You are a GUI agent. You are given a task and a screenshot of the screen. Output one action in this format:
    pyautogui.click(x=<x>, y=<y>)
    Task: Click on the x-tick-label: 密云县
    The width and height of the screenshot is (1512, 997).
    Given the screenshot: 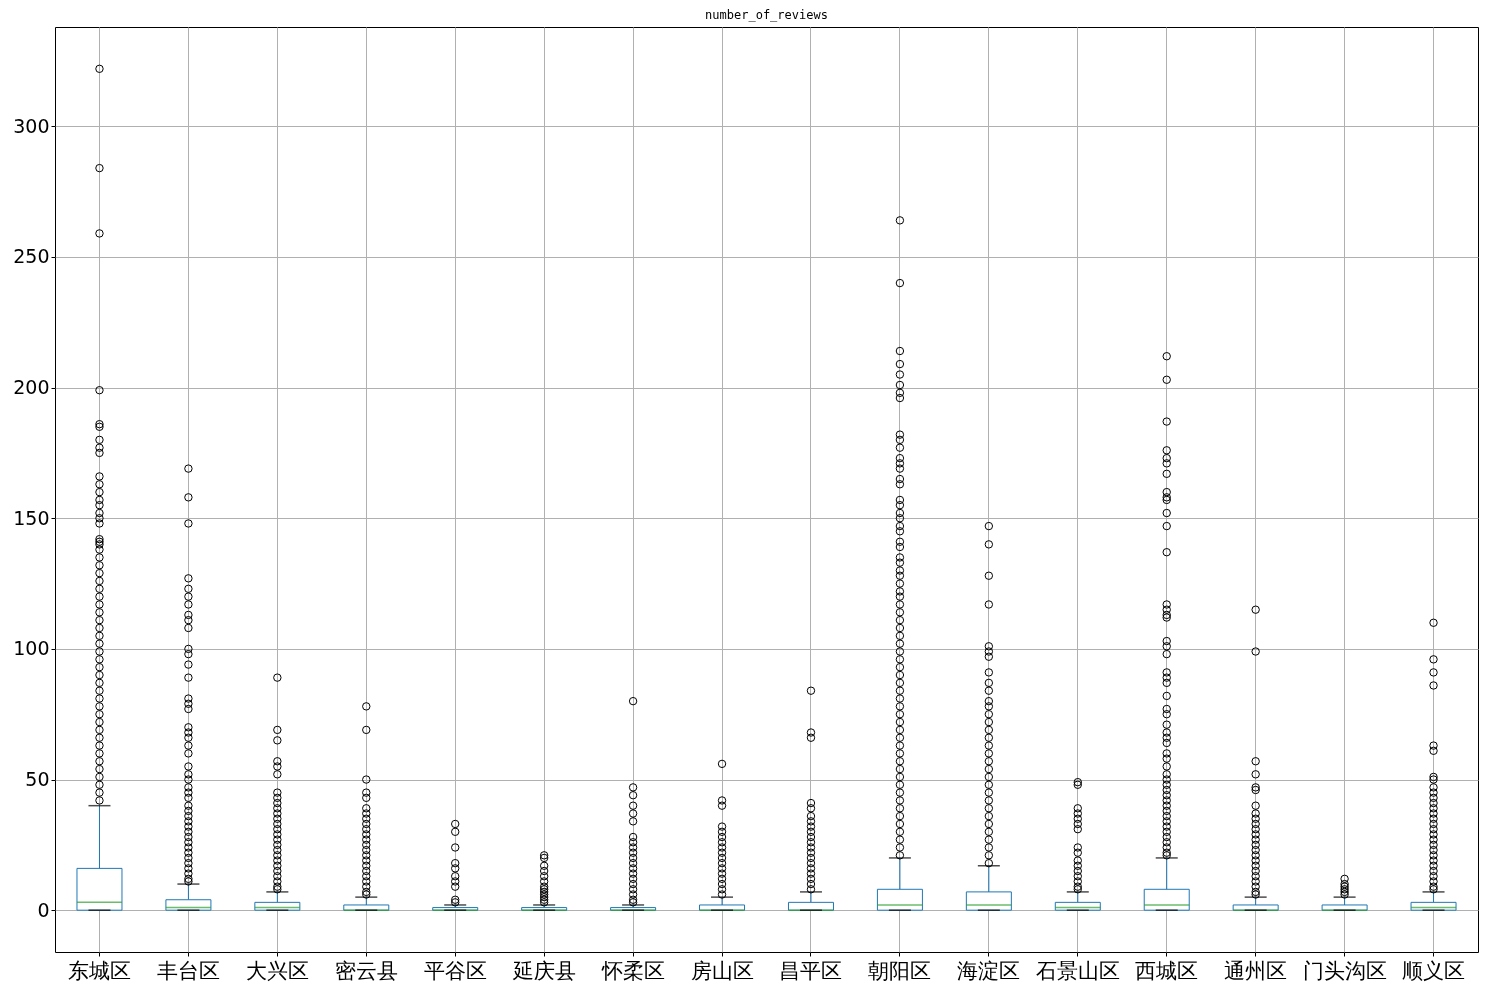 What is the action you would take?
    pyautogui.click(x=366, y=970)
    